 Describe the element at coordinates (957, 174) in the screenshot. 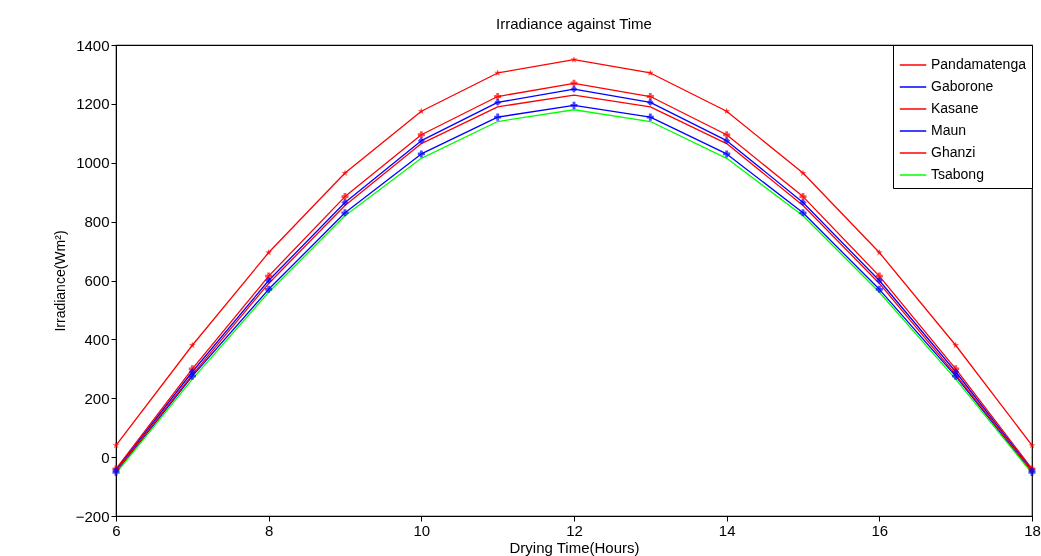

I see `legend-label: Tsabong` at that location.